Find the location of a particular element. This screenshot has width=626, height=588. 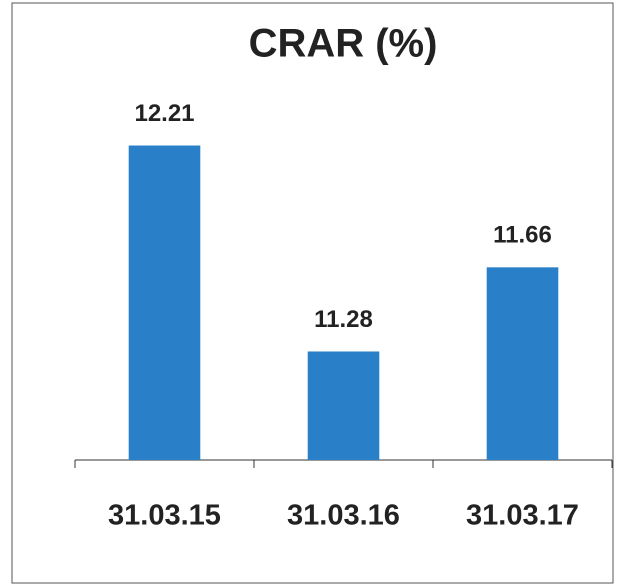

value-label: 11.66 is located at coordinates (522, 235).